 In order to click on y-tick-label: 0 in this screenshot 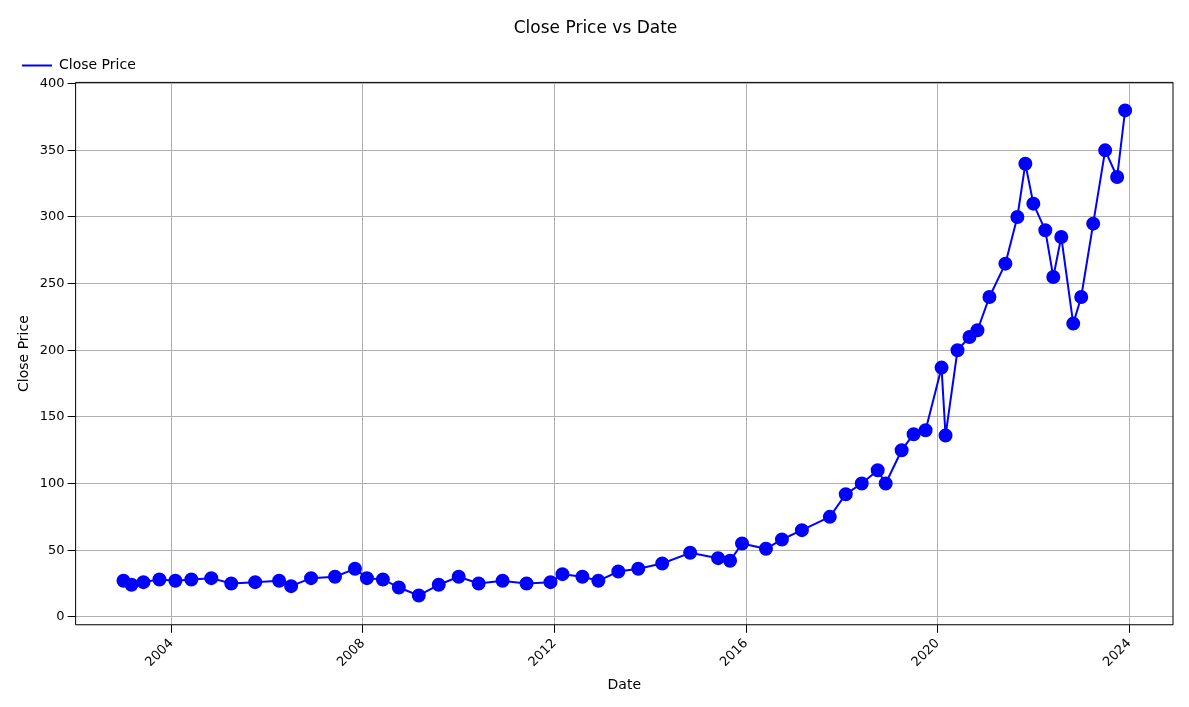, I will do `click(60, 616)`.